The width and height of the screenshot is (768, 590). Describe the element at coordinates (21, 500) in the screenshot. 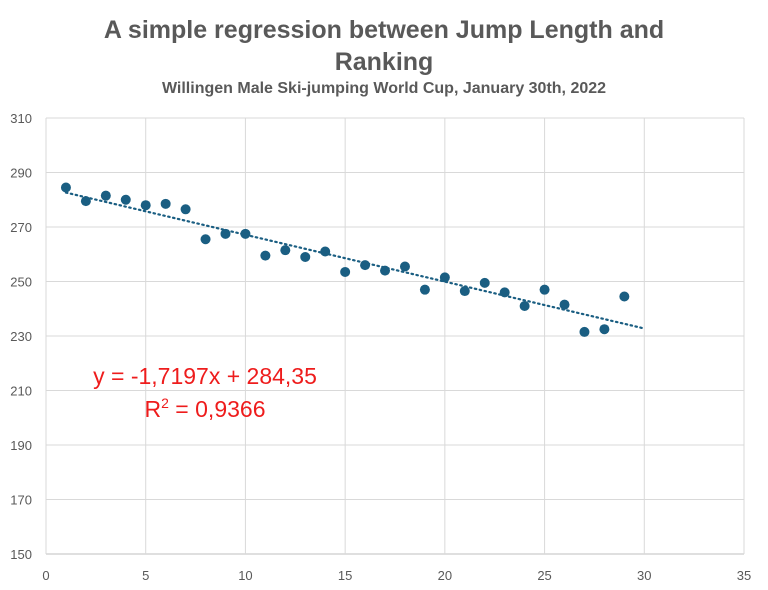

I see `y-tick-label: 170` at that location.